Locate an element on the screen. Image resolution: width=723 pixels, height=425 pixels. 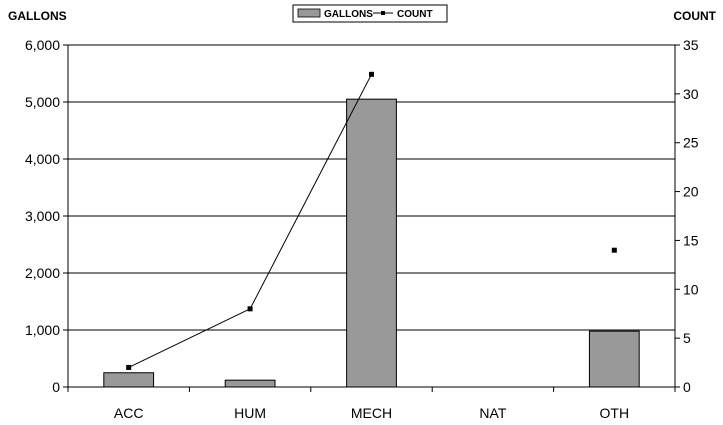
legend-box is located at coordinates (370, 13).